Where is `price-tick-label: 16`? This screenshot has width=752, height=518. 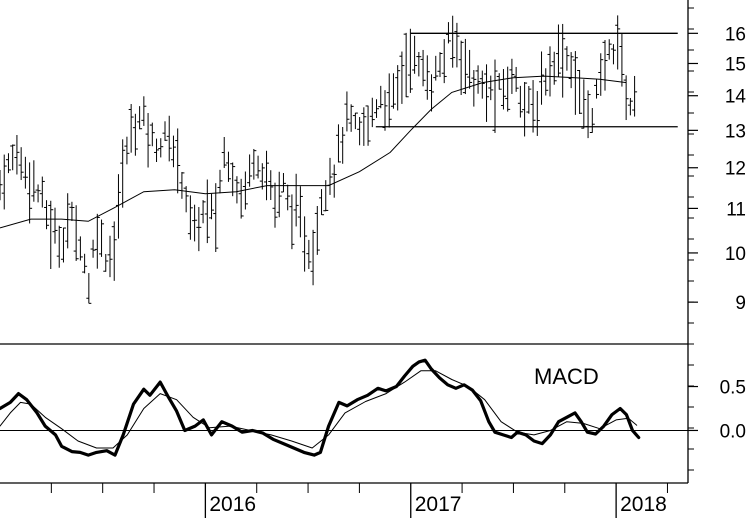
price-tick-label: 16 is located at coordinates (735, 34).